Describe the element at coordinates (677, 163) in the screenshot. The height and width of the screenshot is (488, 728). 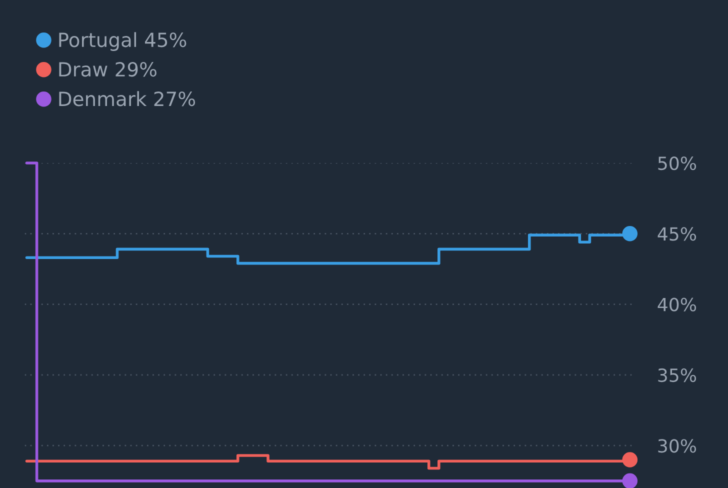
I see `y-tick-label: 50%` at that location.